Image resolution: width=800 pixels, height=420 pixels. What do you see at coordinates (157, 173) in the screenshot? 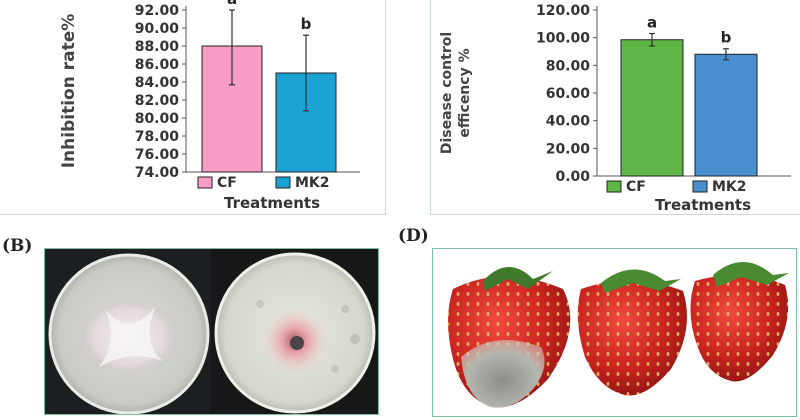
I see `chart-0-ytick-label-0: 74.00` at bounding box center [157, 173].